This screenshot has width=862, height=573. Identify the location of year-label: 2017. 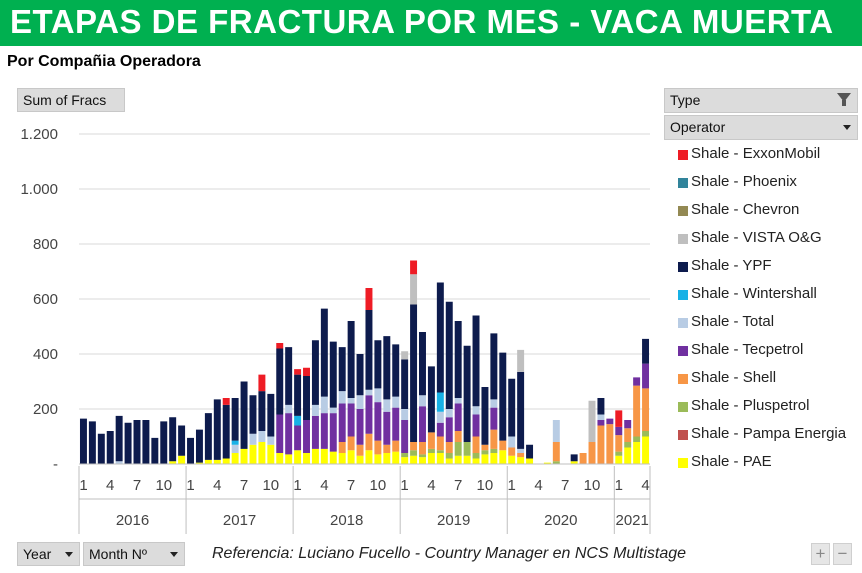
(239, 520).